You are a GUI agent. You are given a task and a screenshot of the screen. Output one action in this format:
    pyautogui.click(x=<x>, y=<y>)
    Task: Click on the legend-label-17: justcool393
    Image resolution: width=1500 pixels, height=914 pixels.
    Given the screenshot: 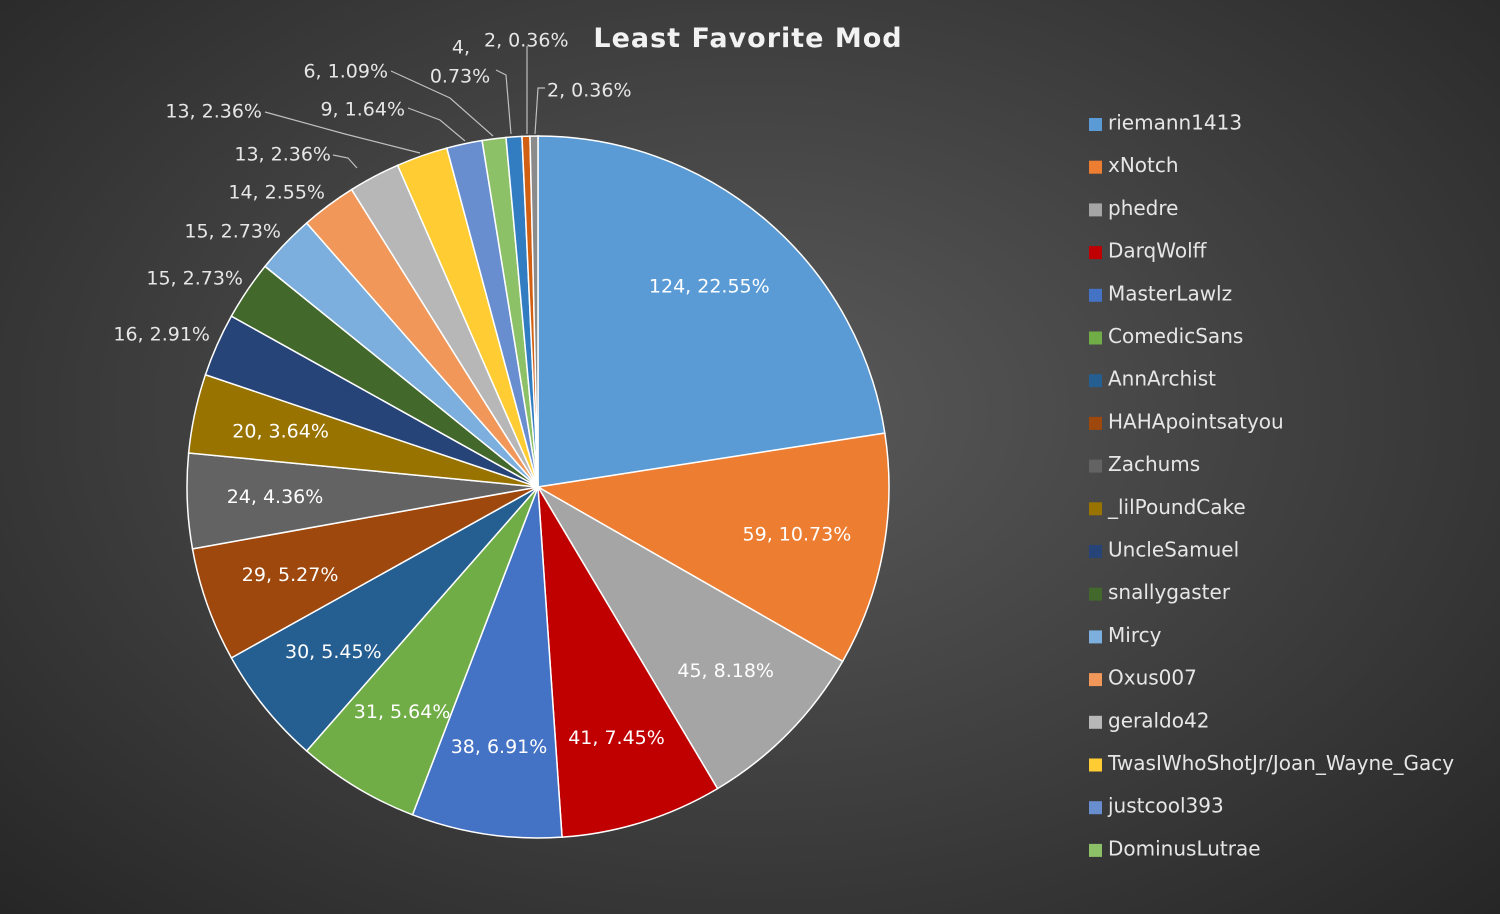 What is the action you would take?
    pyautogui.click(x=1165, y=806)
    